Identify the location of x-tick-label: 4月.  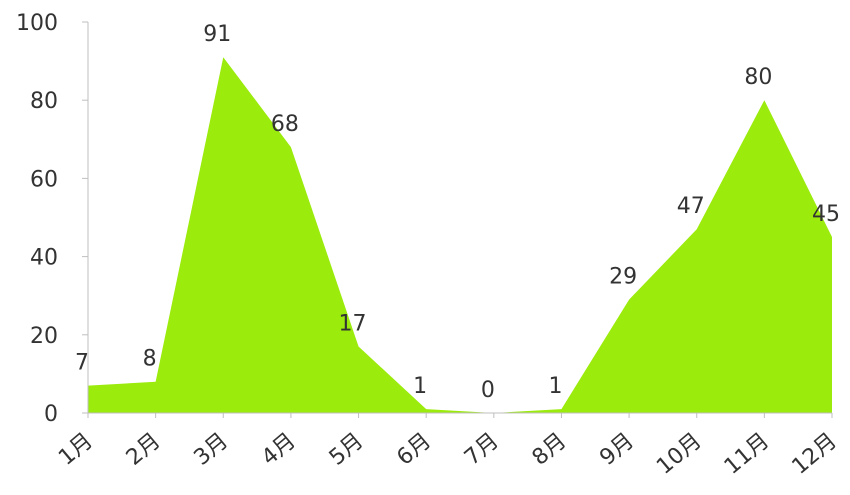
(279, 449).